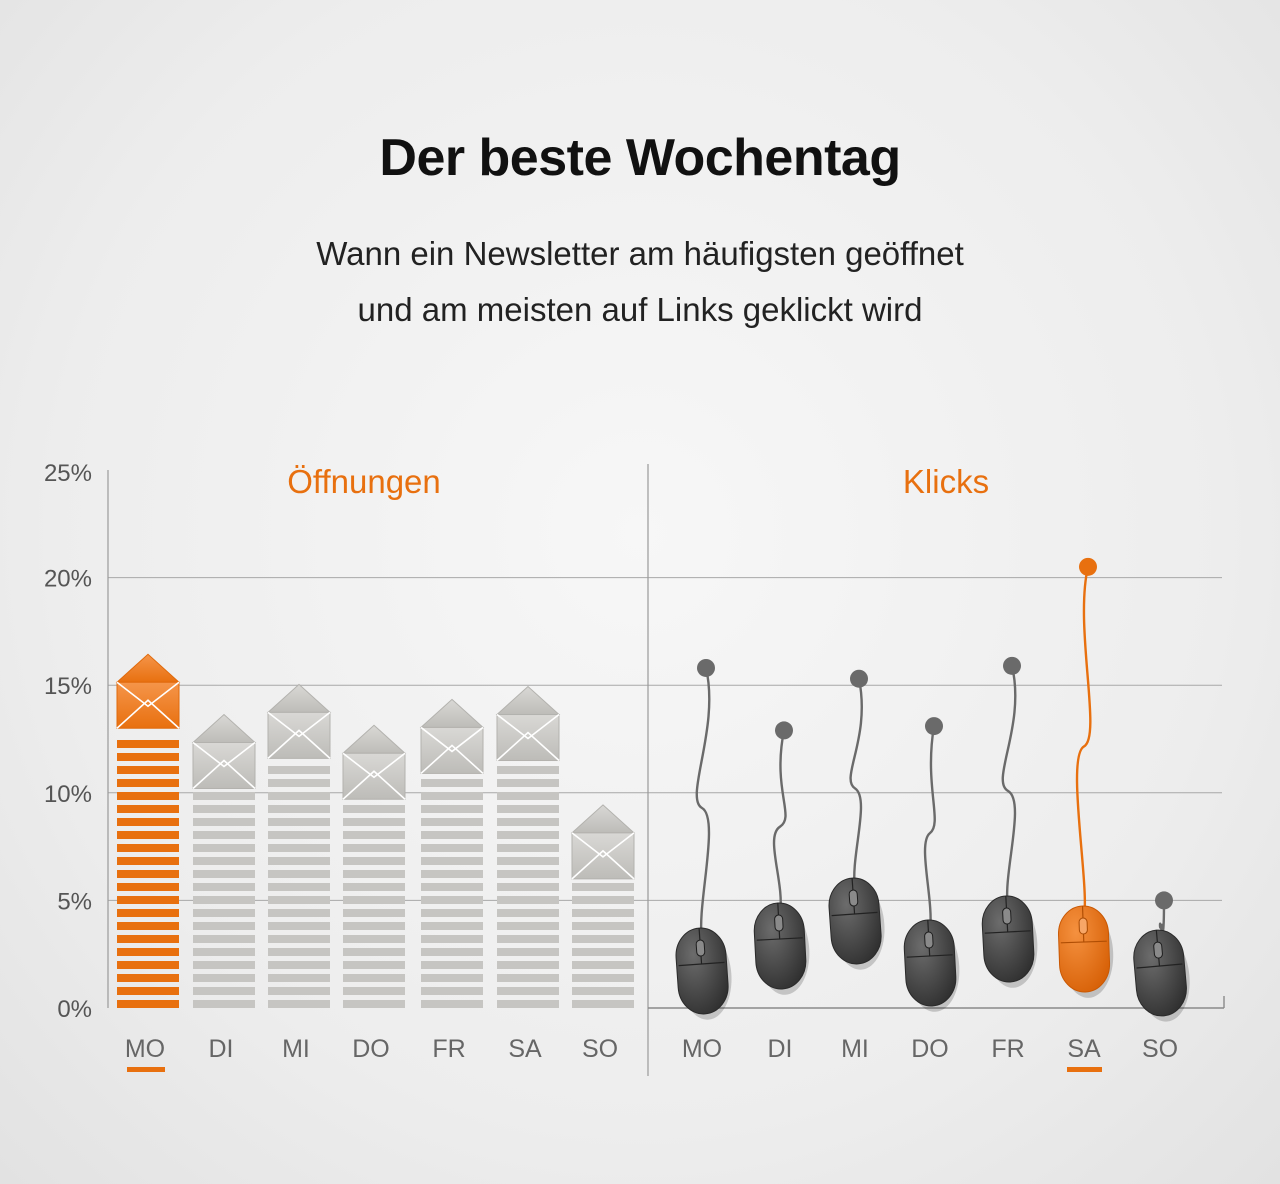 Image resolution: width=1280 pixels, height=1184 pixels. What do you see at coordinates (68, 579) in the screenshot?
I see `y-tick-label: 20%` at bounding box center [68, 579].